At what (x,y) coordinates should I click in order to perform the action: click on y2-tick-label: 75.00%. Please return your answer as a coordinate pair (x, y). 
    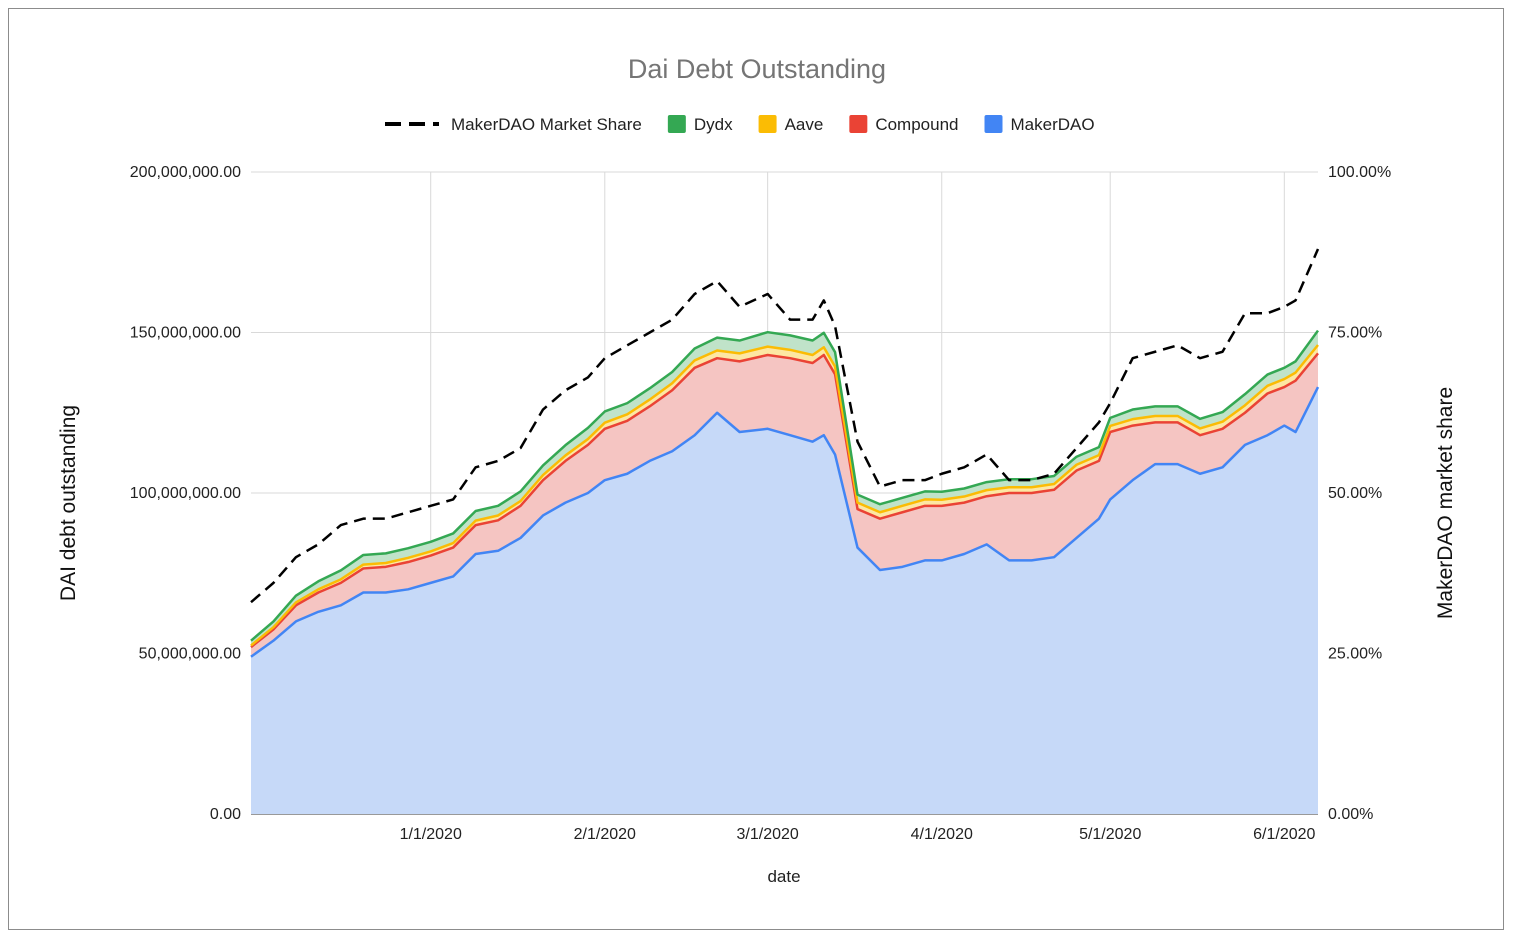
    Looking at the image, I should click on (1355, 333).